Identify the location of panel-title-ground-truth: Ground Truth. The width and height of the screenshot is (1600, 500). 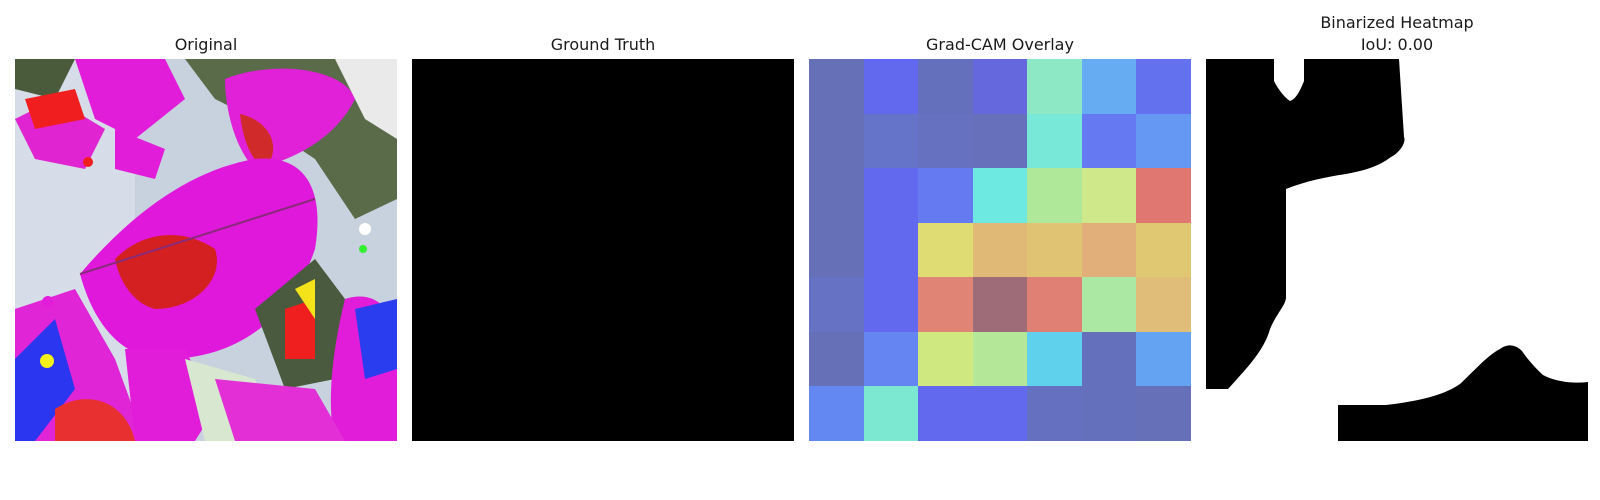
(603, 44).